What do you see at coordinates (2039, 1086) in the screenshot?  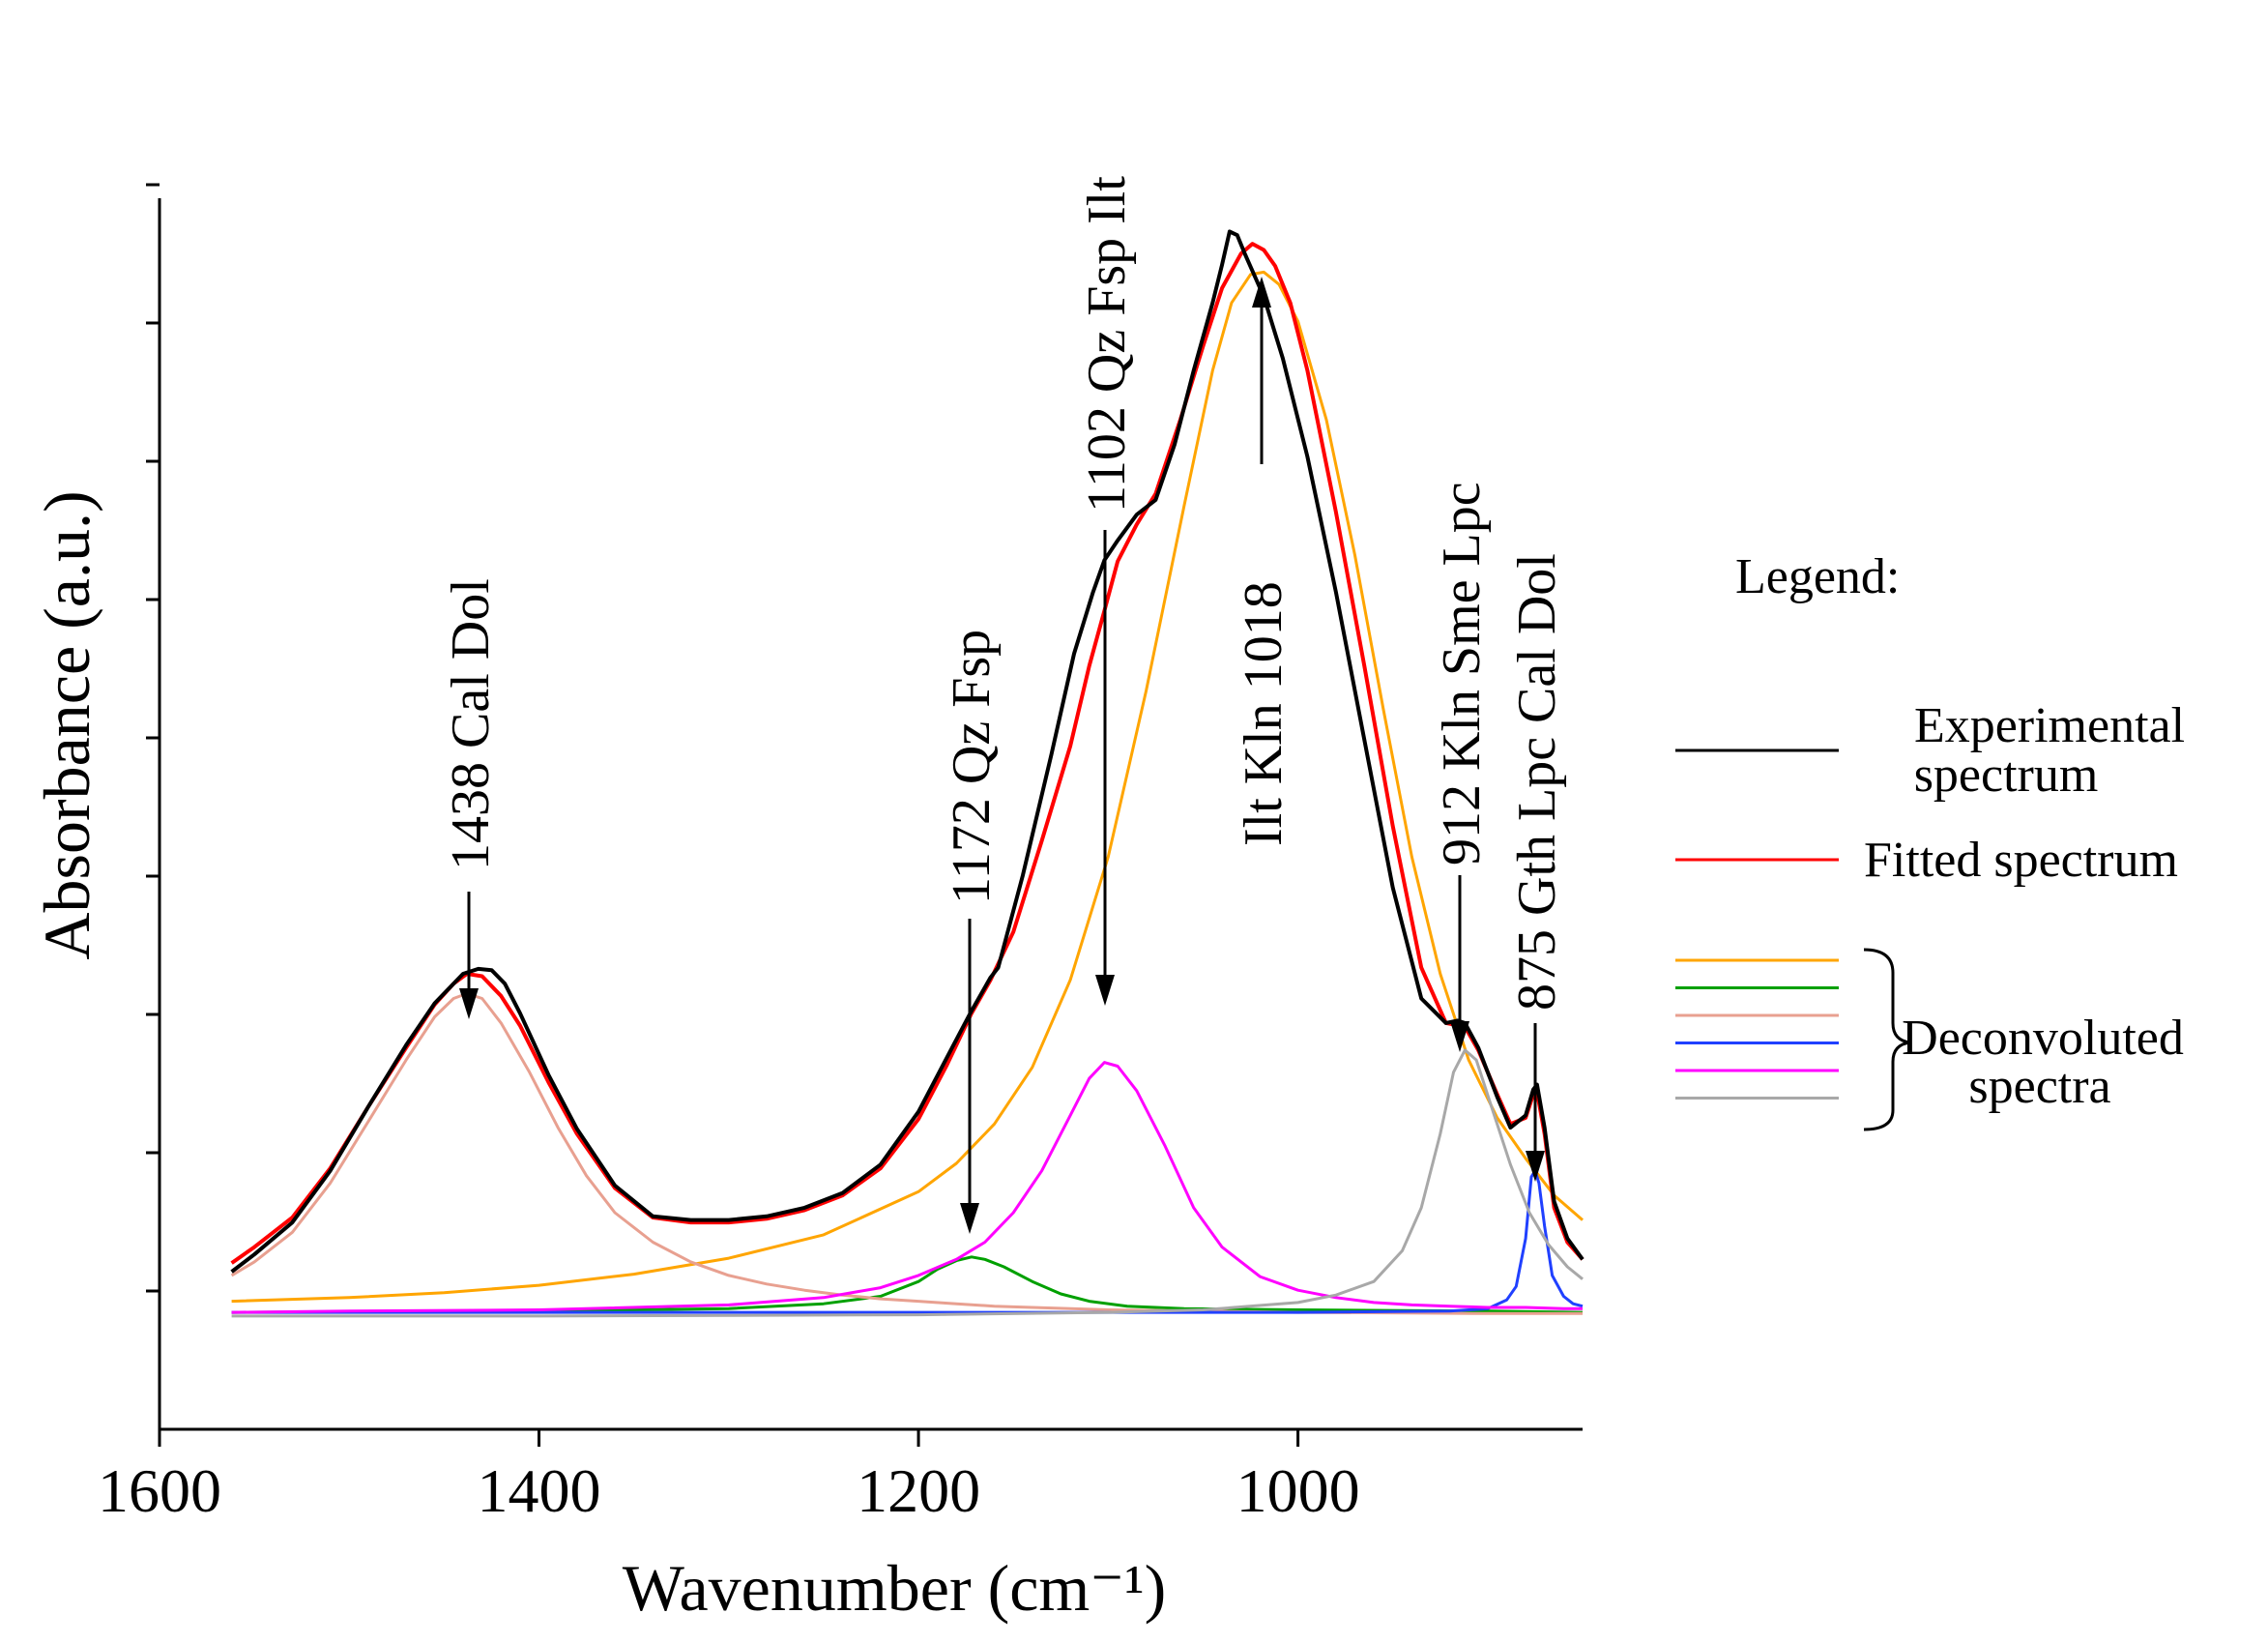 I see `legend-label-deconvoluted-2: spectra` at bounding box center [2039, 1086].